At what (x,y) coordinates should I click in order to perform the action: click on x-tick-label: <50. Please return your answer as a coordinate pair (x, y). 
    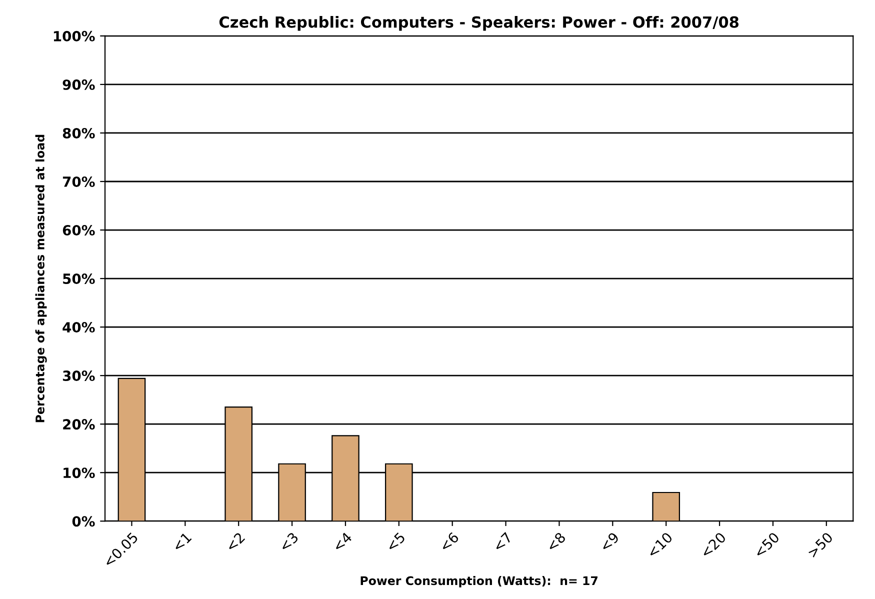
    Looking at the image, I should click on (766, 545).